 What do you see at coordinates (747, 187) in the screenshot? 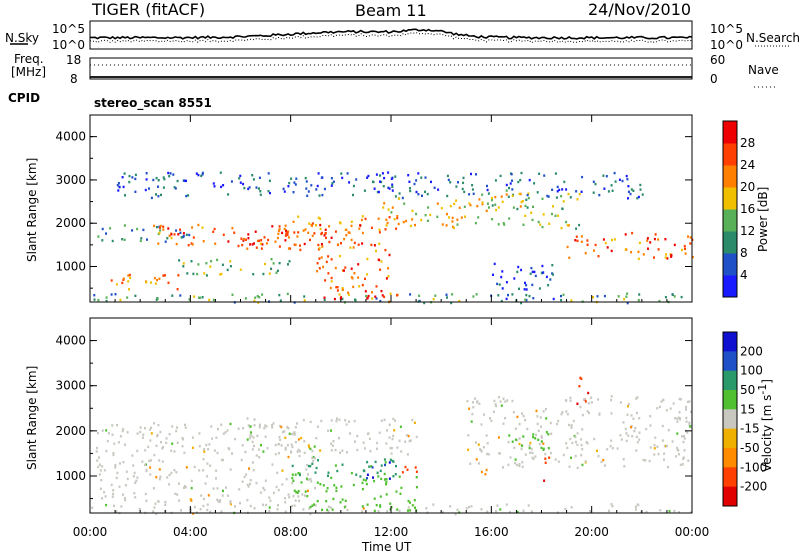
I see `power-colorbar-tick-4: 20` at bounding box center [747, 187].